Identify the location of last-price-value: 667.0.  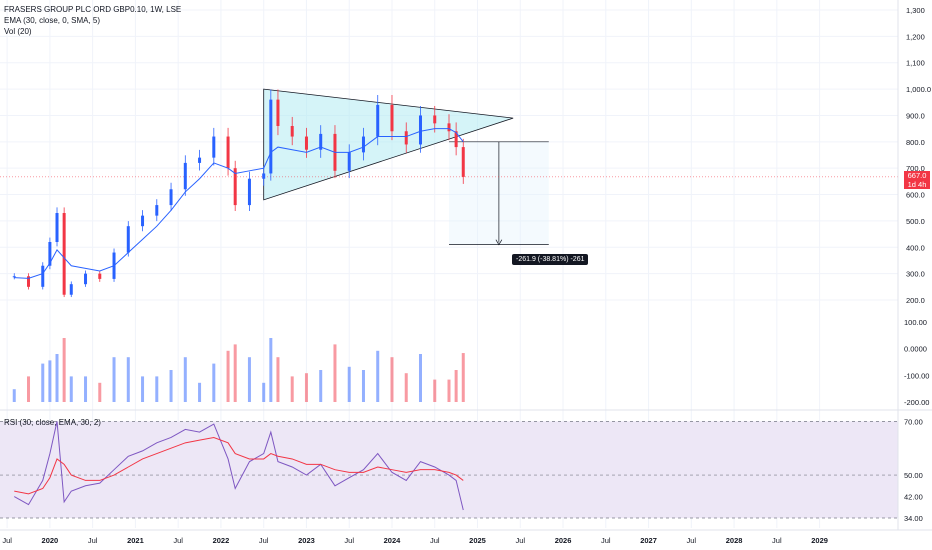
(917, 175).